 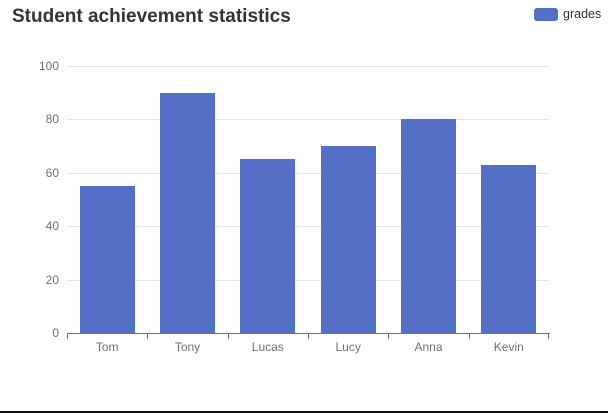 What do you see at coordinates (107, 259) in the screenshot?
I see `bar-tom` at bounding box center [107, 259].